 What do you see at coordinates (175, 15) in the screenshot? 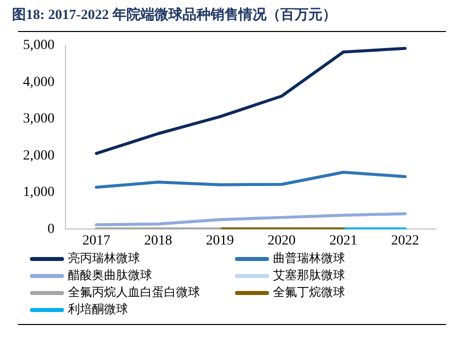
I see `chart-title: 图18: 2017-2022 年院端微球品种销售情况（百万元）` at bounding box center [175, 15].